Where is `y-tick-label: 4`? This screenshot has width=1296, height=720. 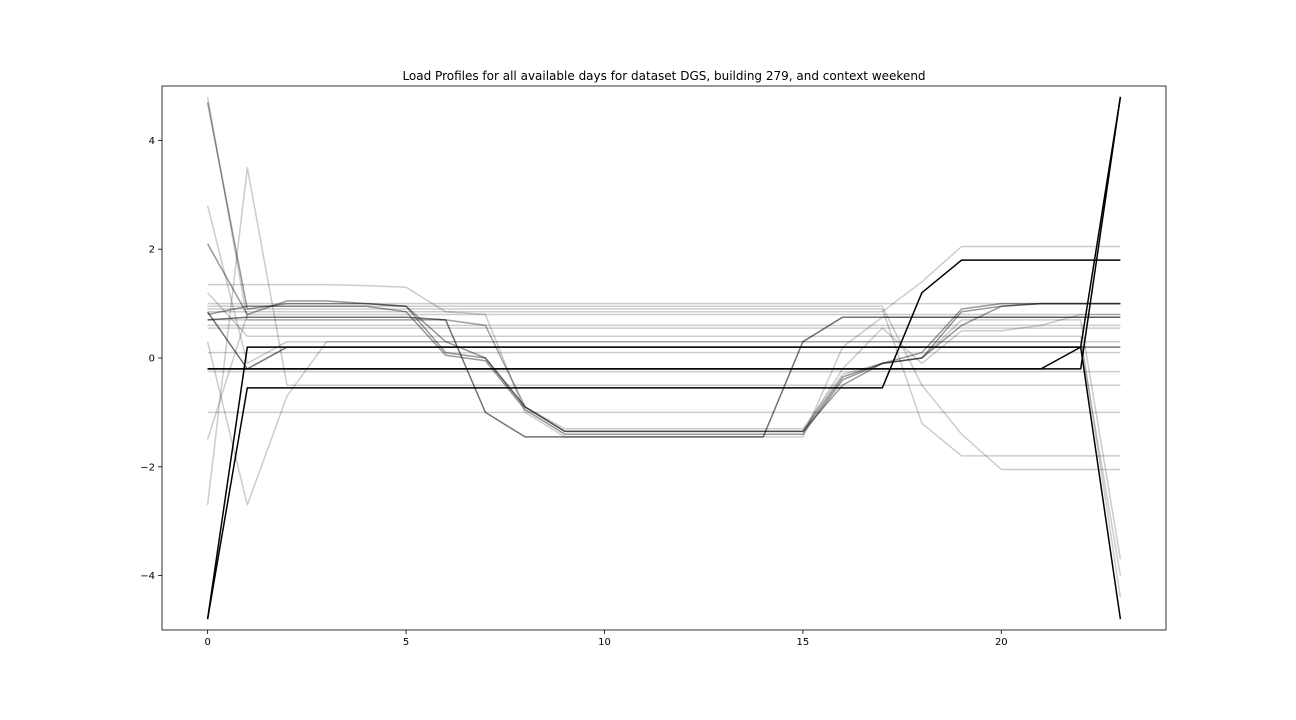 y-tick-label: 4 is located at coordinates (152, 141).